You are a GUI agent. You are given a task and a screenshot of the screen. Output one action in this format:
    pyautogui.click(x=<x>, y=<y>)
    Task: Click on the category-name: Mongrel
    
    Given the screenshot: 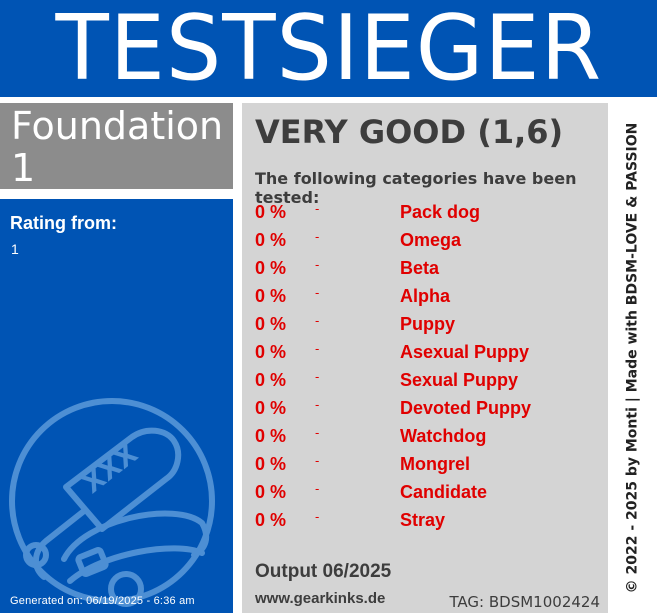 What is the action you would take?
    pyautogui.click(x=435, y=464)
    